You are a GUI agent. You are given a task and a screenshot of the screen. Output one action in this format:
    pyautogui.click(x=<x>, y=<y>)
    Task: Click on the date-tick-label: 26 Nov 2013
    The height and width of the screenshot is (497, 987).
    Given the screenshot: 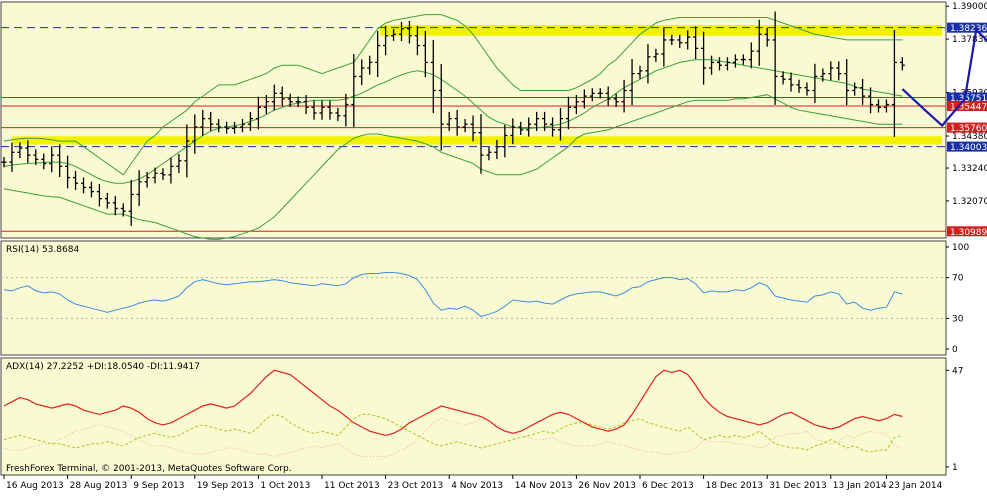 What is the action you would take?
    pyautogui.click(x=607, y=486)
    